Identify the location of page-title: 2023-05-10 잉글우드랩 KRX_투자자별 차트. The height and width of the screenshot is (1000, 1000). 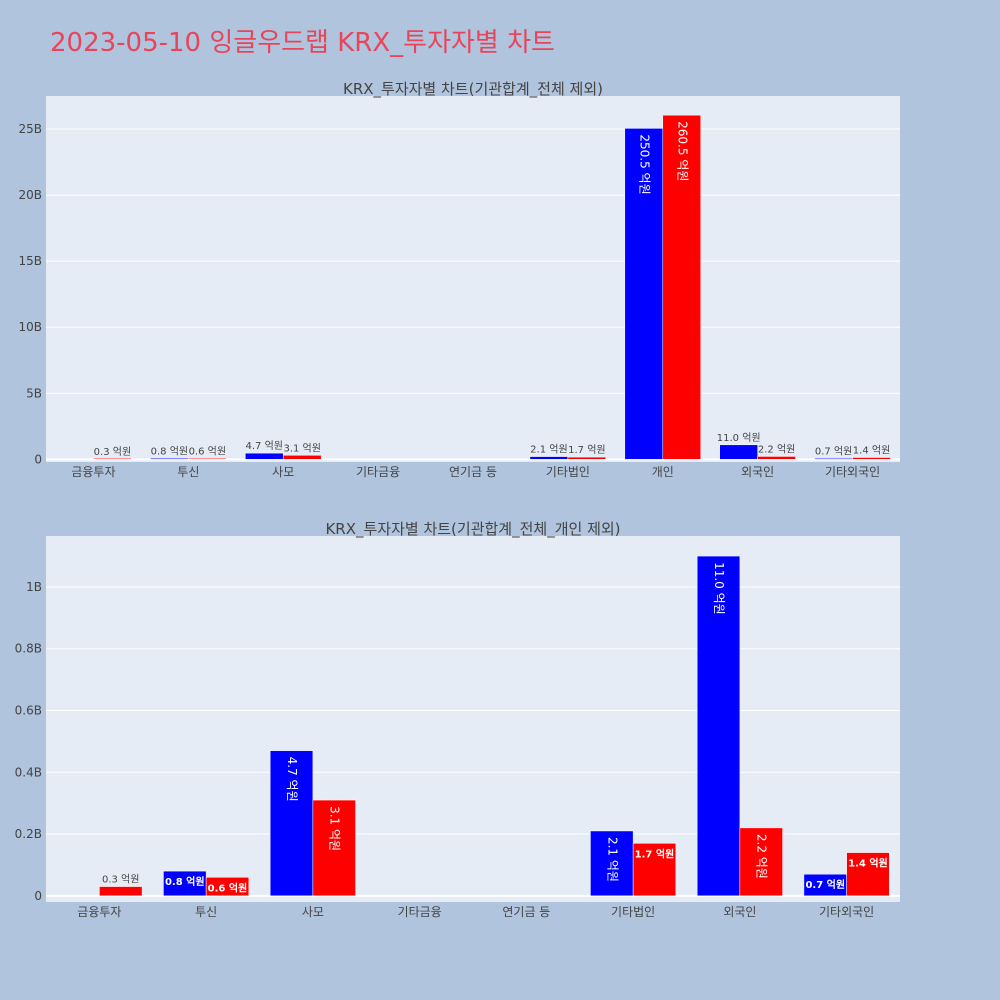
(302, 43).